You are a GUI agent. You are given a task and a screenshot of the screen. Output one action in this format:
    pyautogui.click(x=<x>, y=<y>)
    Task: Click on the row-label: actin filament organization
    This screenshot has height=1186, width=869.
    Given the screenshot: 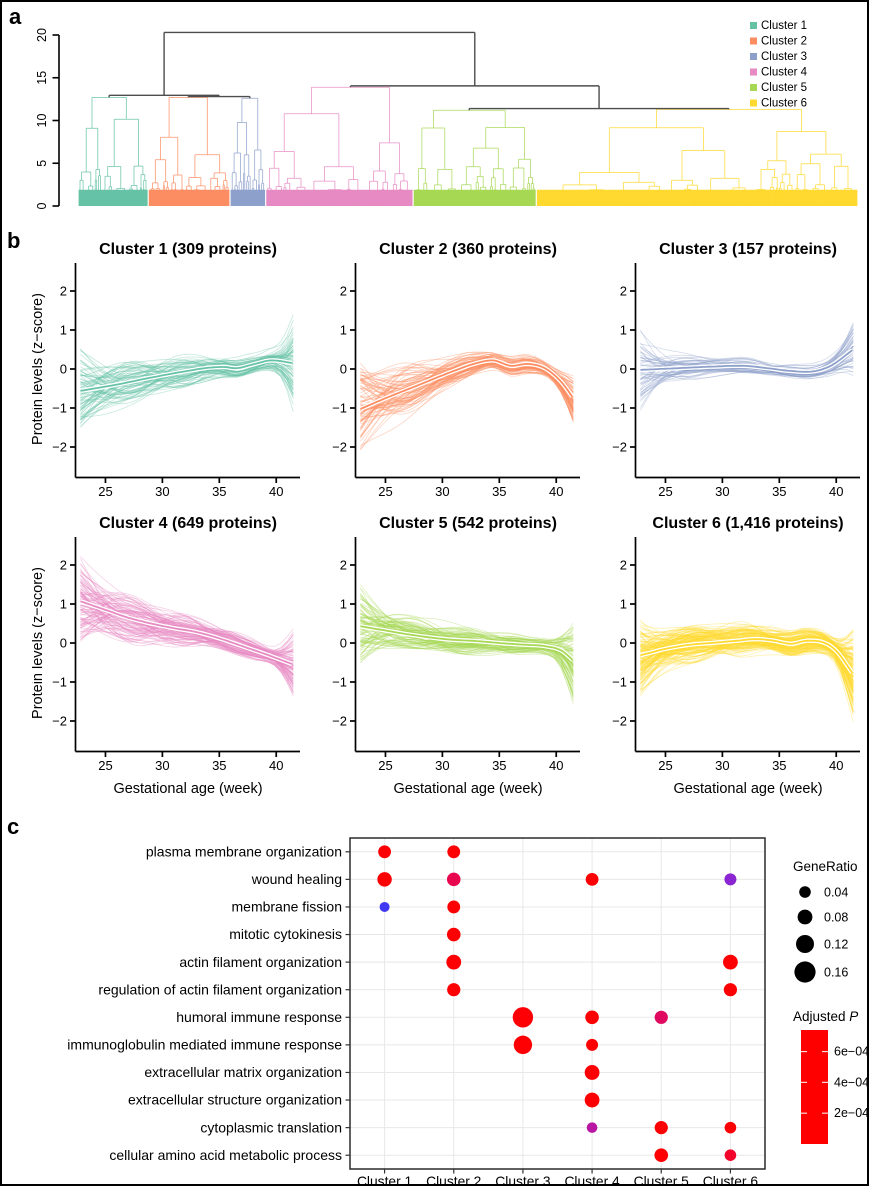 What is the action you would take?
    pyautogui.click(x=260, y=962)
    